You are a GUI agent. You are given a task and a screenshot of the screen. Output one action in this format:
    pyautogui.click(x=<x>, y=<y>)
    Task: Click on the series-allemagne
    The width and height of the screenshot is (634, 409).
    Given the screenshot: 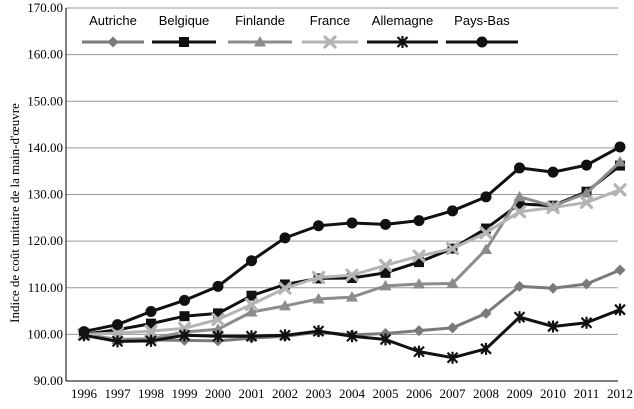 What is the action you would take?
    pyautogui.click(x=352, y=333)
    